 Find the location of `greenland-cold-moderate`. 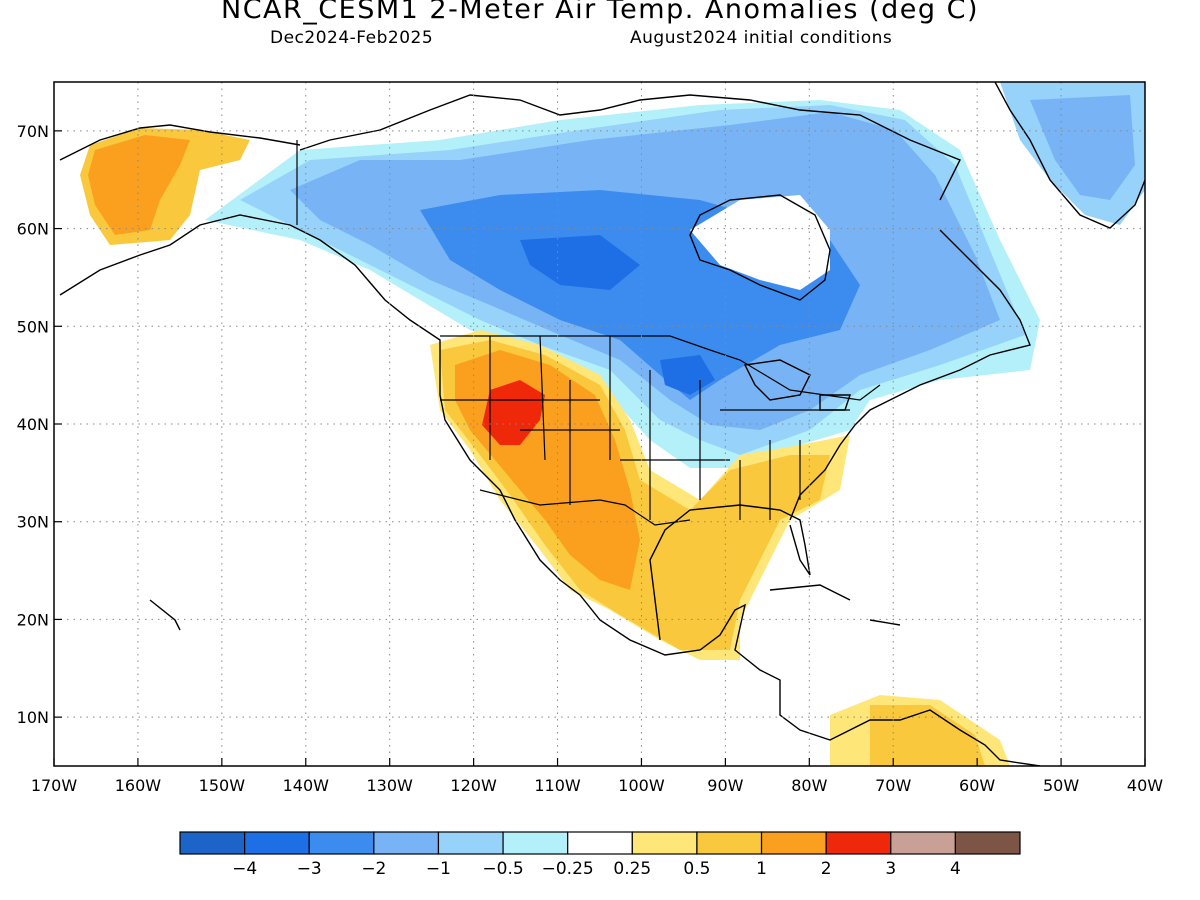

greenland-cold-moderate is located at coordinates (1082, 147).